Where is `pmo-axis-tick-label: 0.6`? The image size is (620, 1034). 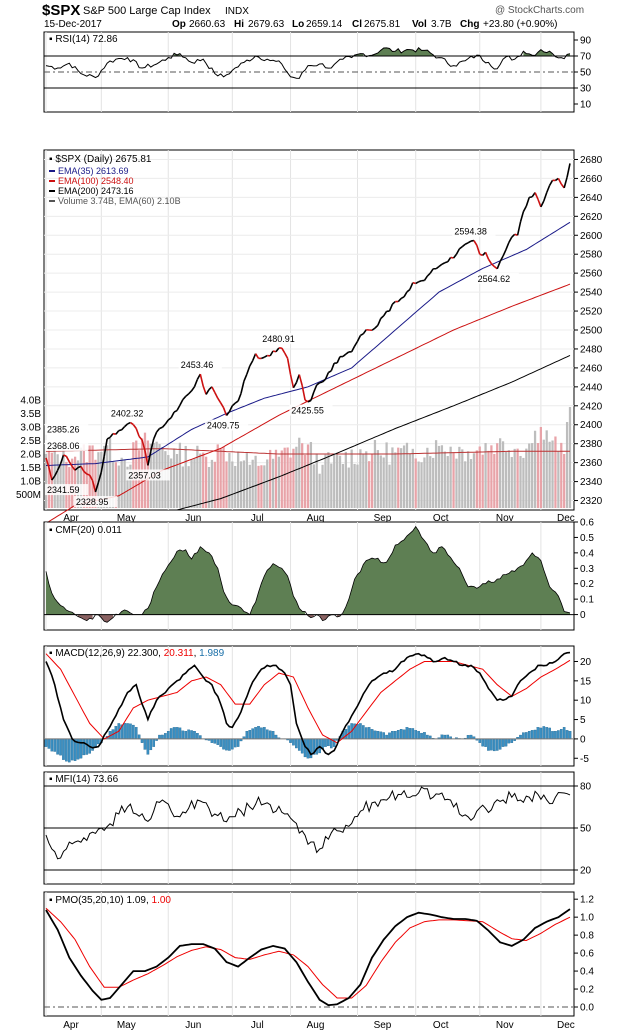 pmo-axis-tick-label: 0.6 is located at coordinates (587, 954).